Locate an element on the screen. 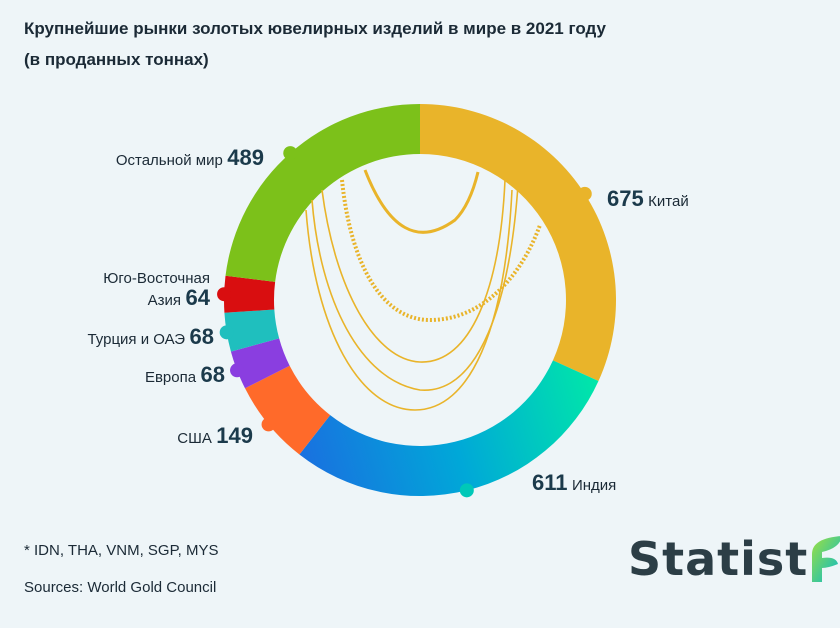  label-usa: США 149 is located at coordinates (215, 436).